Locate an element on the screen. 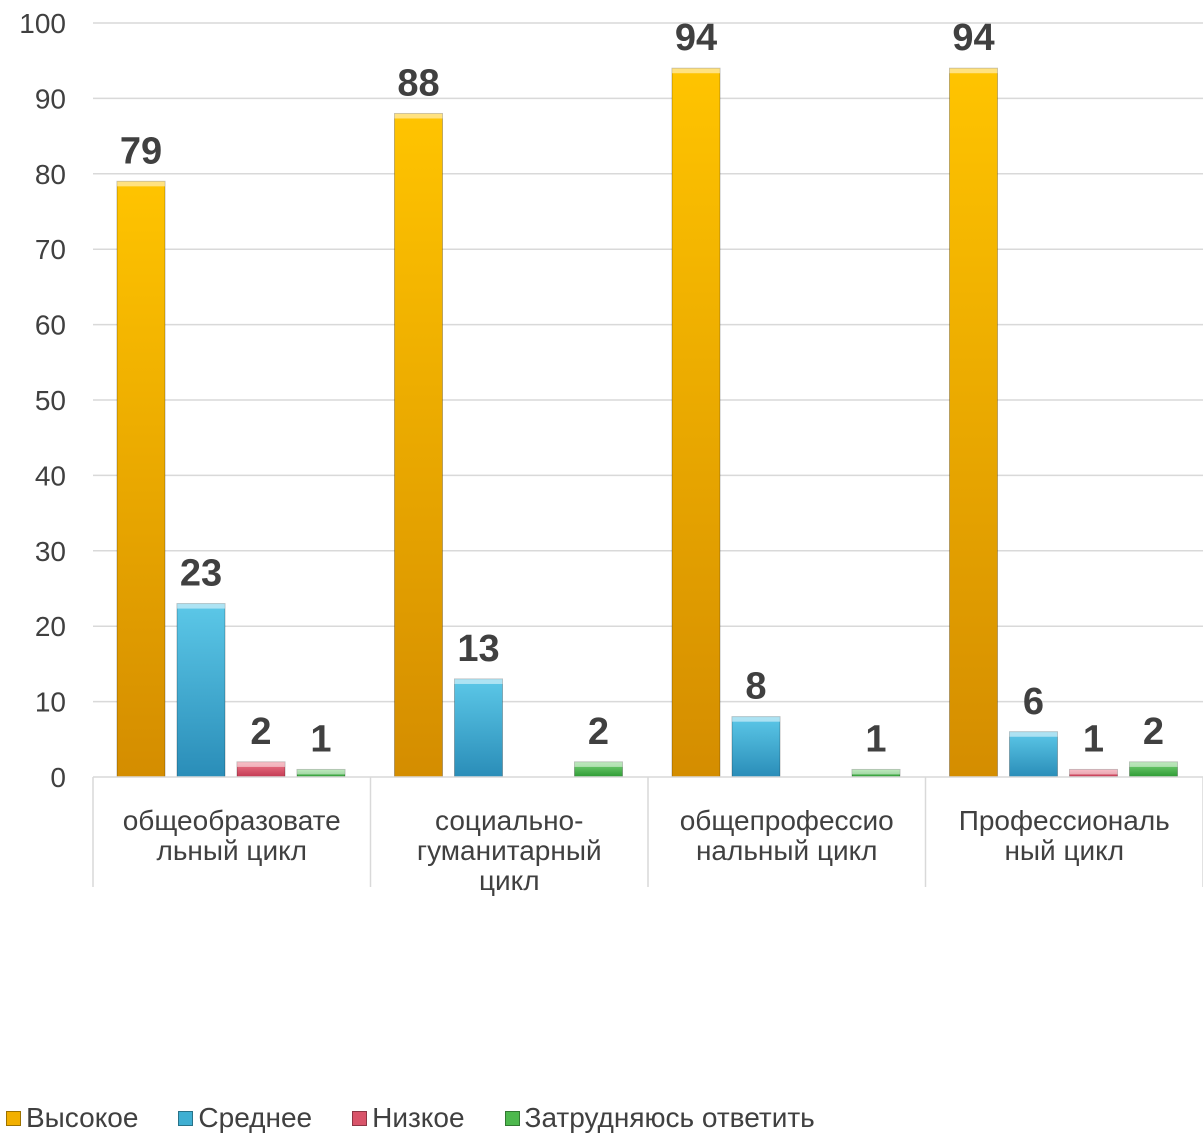 The height and width of the screenshot is (1137, 1203). legend-label: Затрудняюсь ответить is located at coordinates (669, 1117).